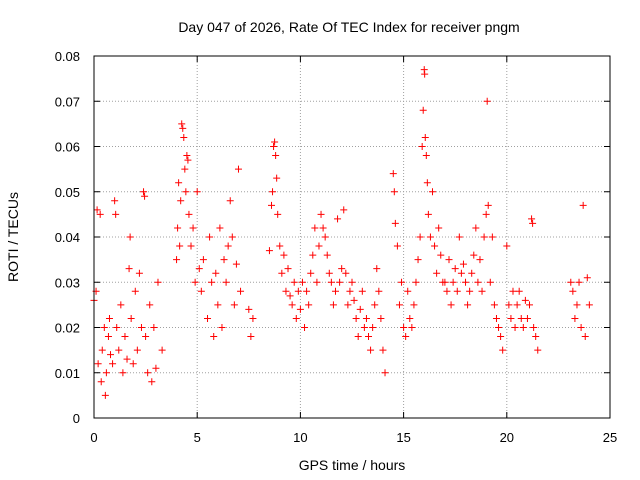  I want to click on y-tick-label: 0.01, so click(67, 373).